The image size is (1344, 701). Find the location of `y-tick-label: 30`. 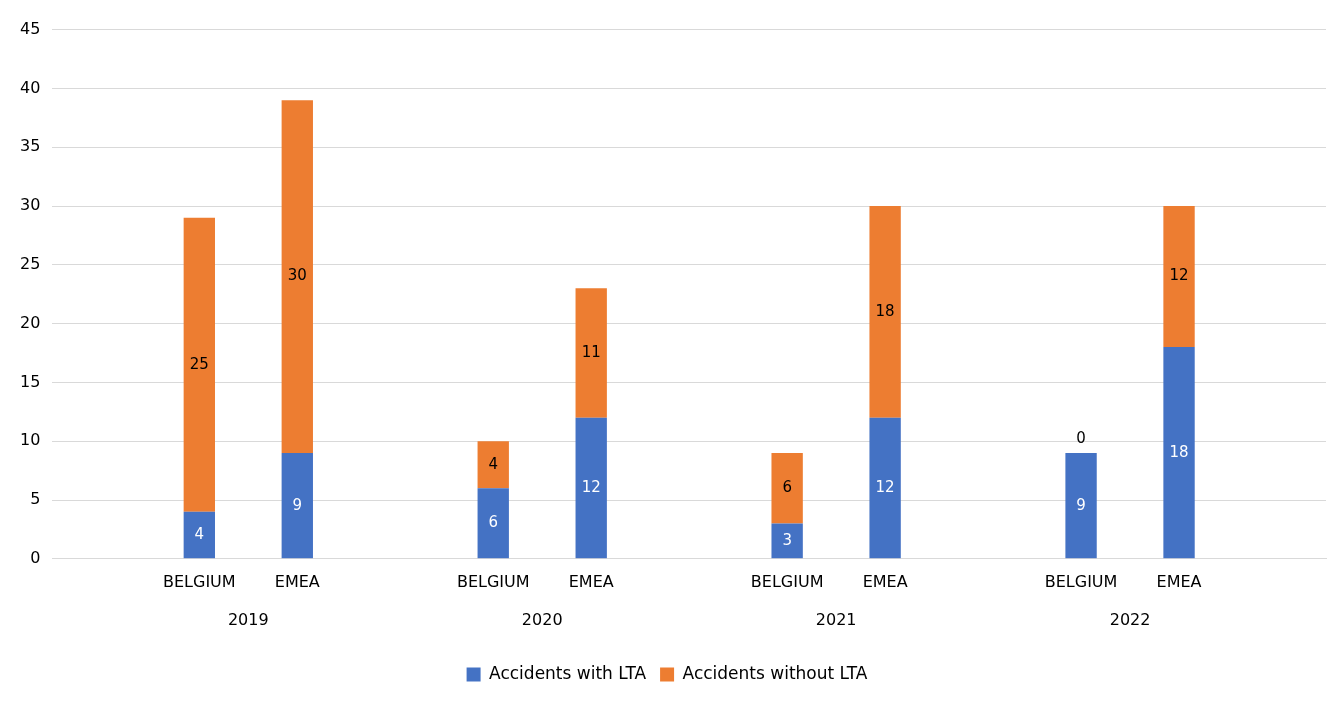

y-tick-label: 30 is located at coordinates (30, 205).